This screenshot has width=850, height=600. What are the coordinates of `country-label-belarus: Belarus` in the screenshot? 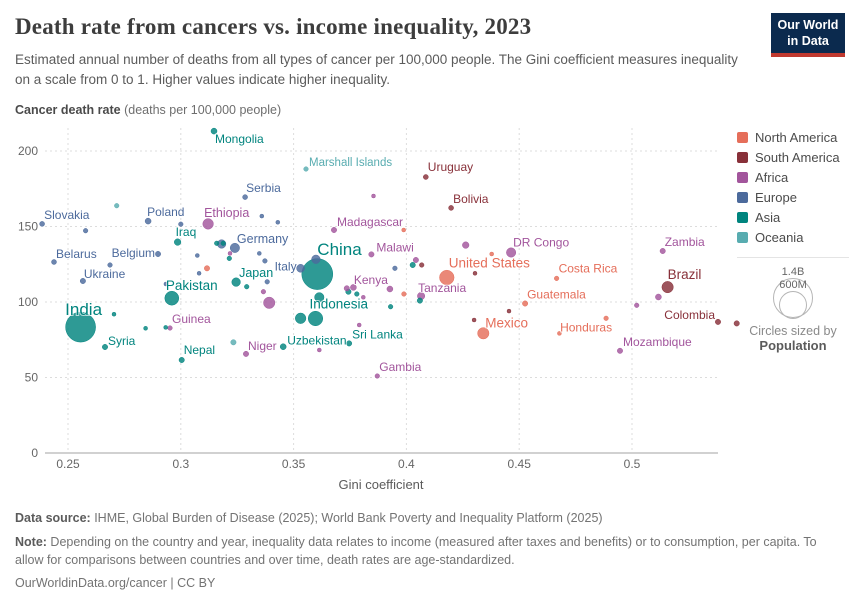 It's located at (76, 254).